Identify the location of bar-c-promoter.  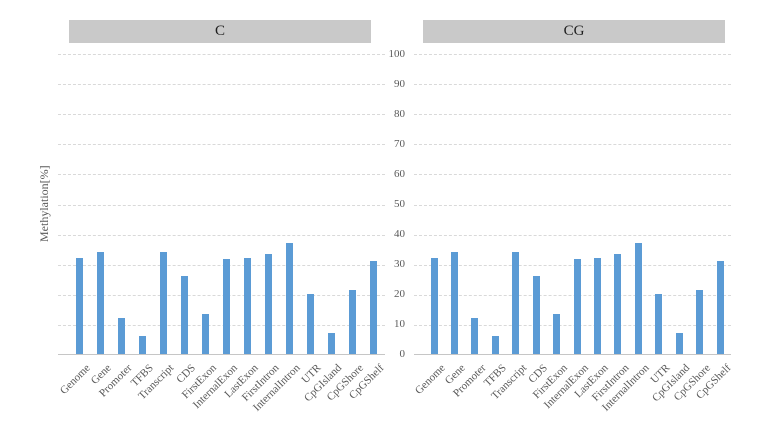
(121, 335).